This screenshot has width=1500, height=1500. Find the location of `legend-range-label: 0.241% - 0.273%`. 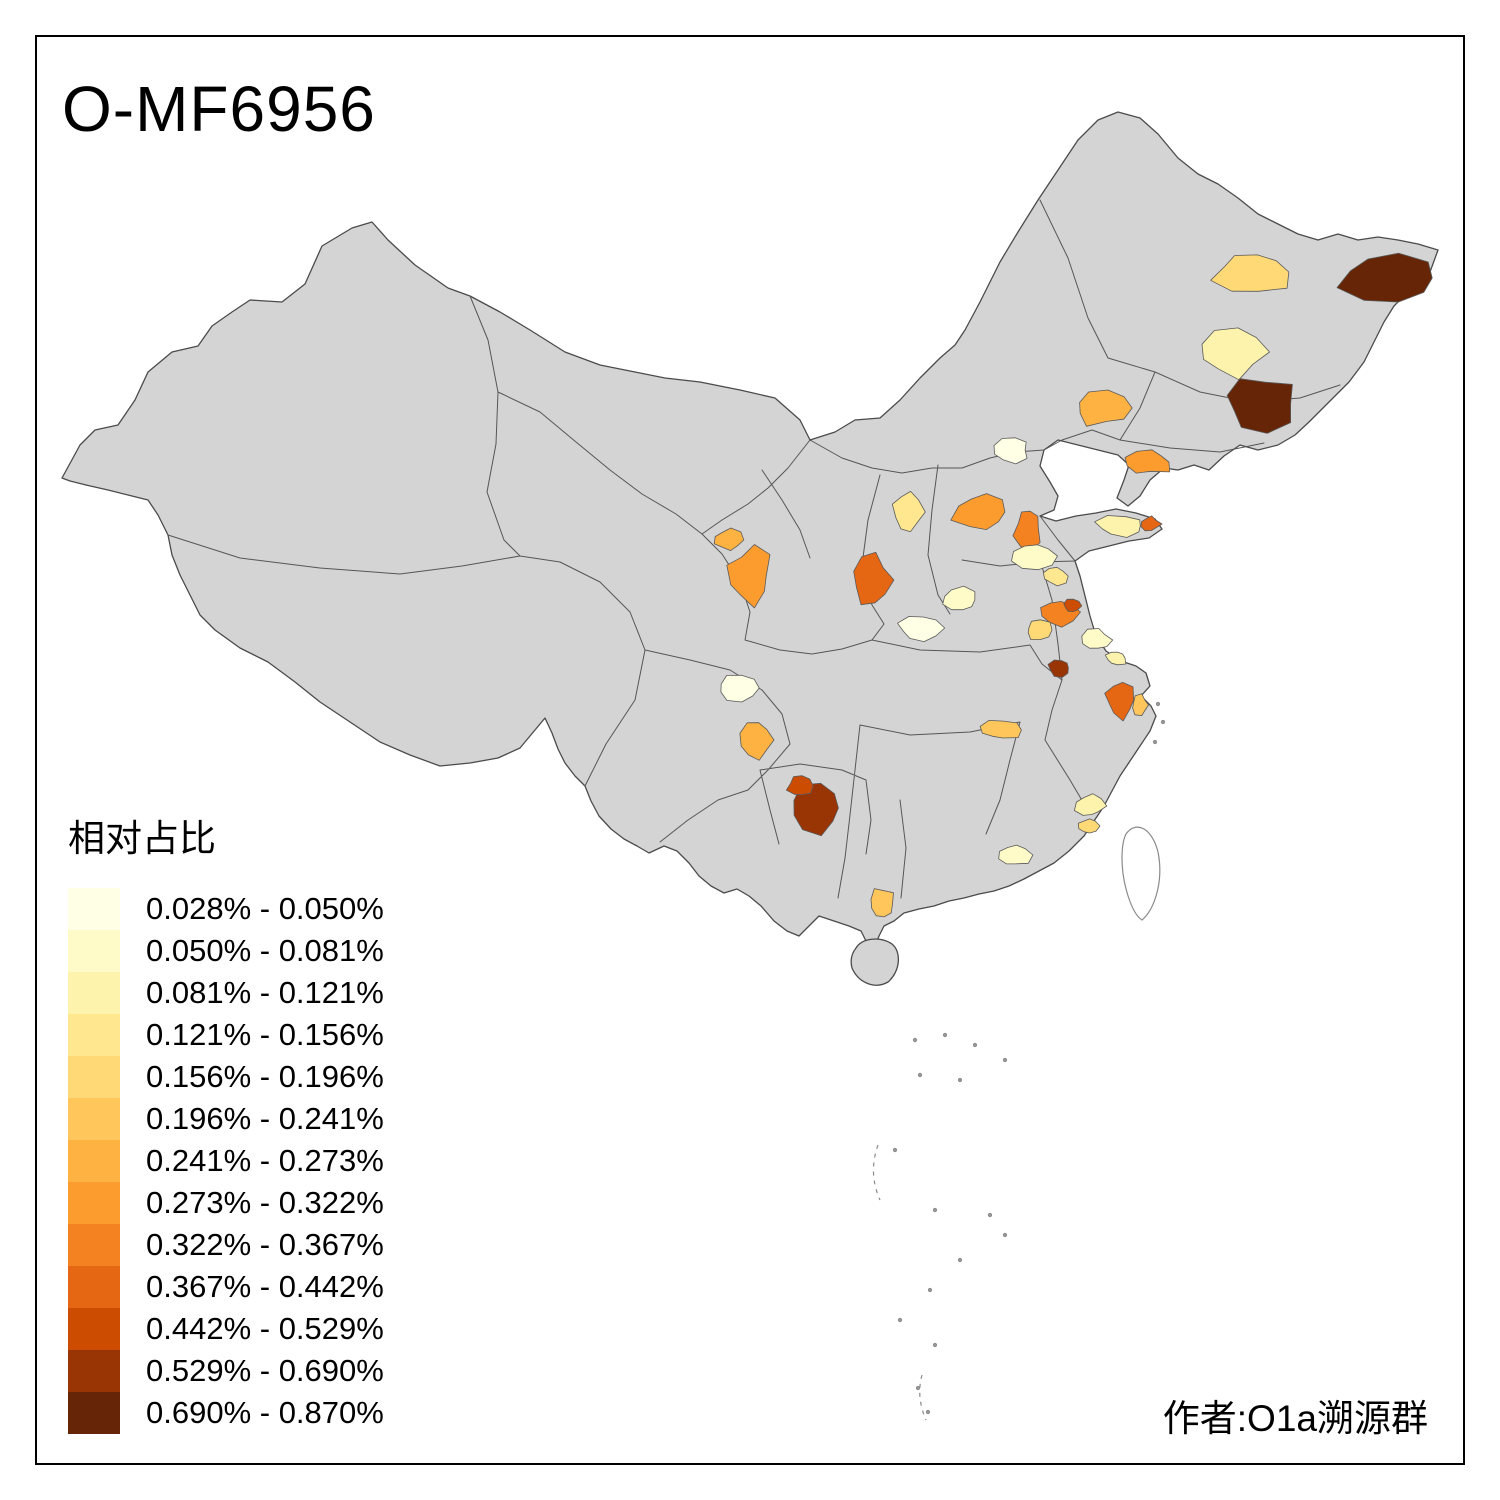

legend-range-label: 0.241% - 0.273% is located at coordinates (265, 1160).